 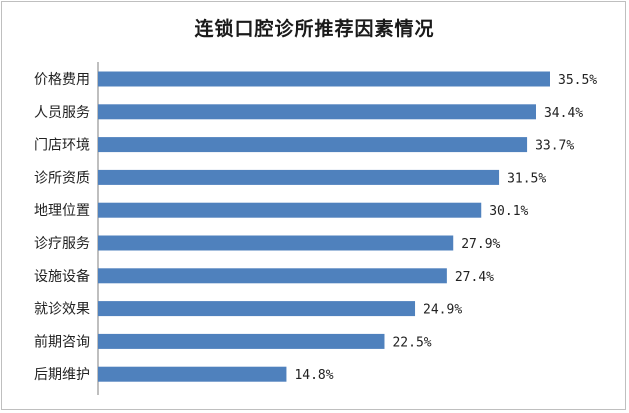 I want to click on data-label-3: 33.7%, so click(x=554, y=146).